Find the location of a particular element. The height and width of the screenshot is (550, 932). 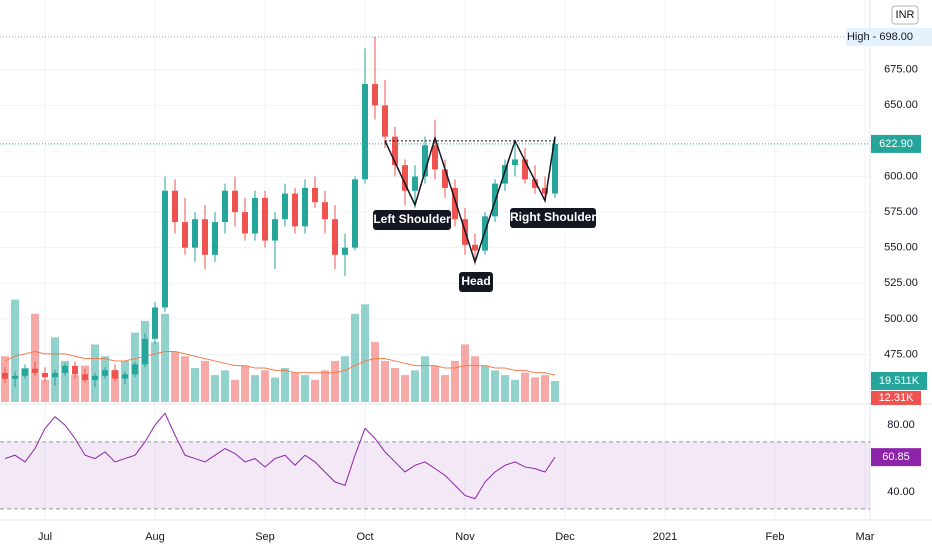

pattern-line is located at coordinates (470, 200).